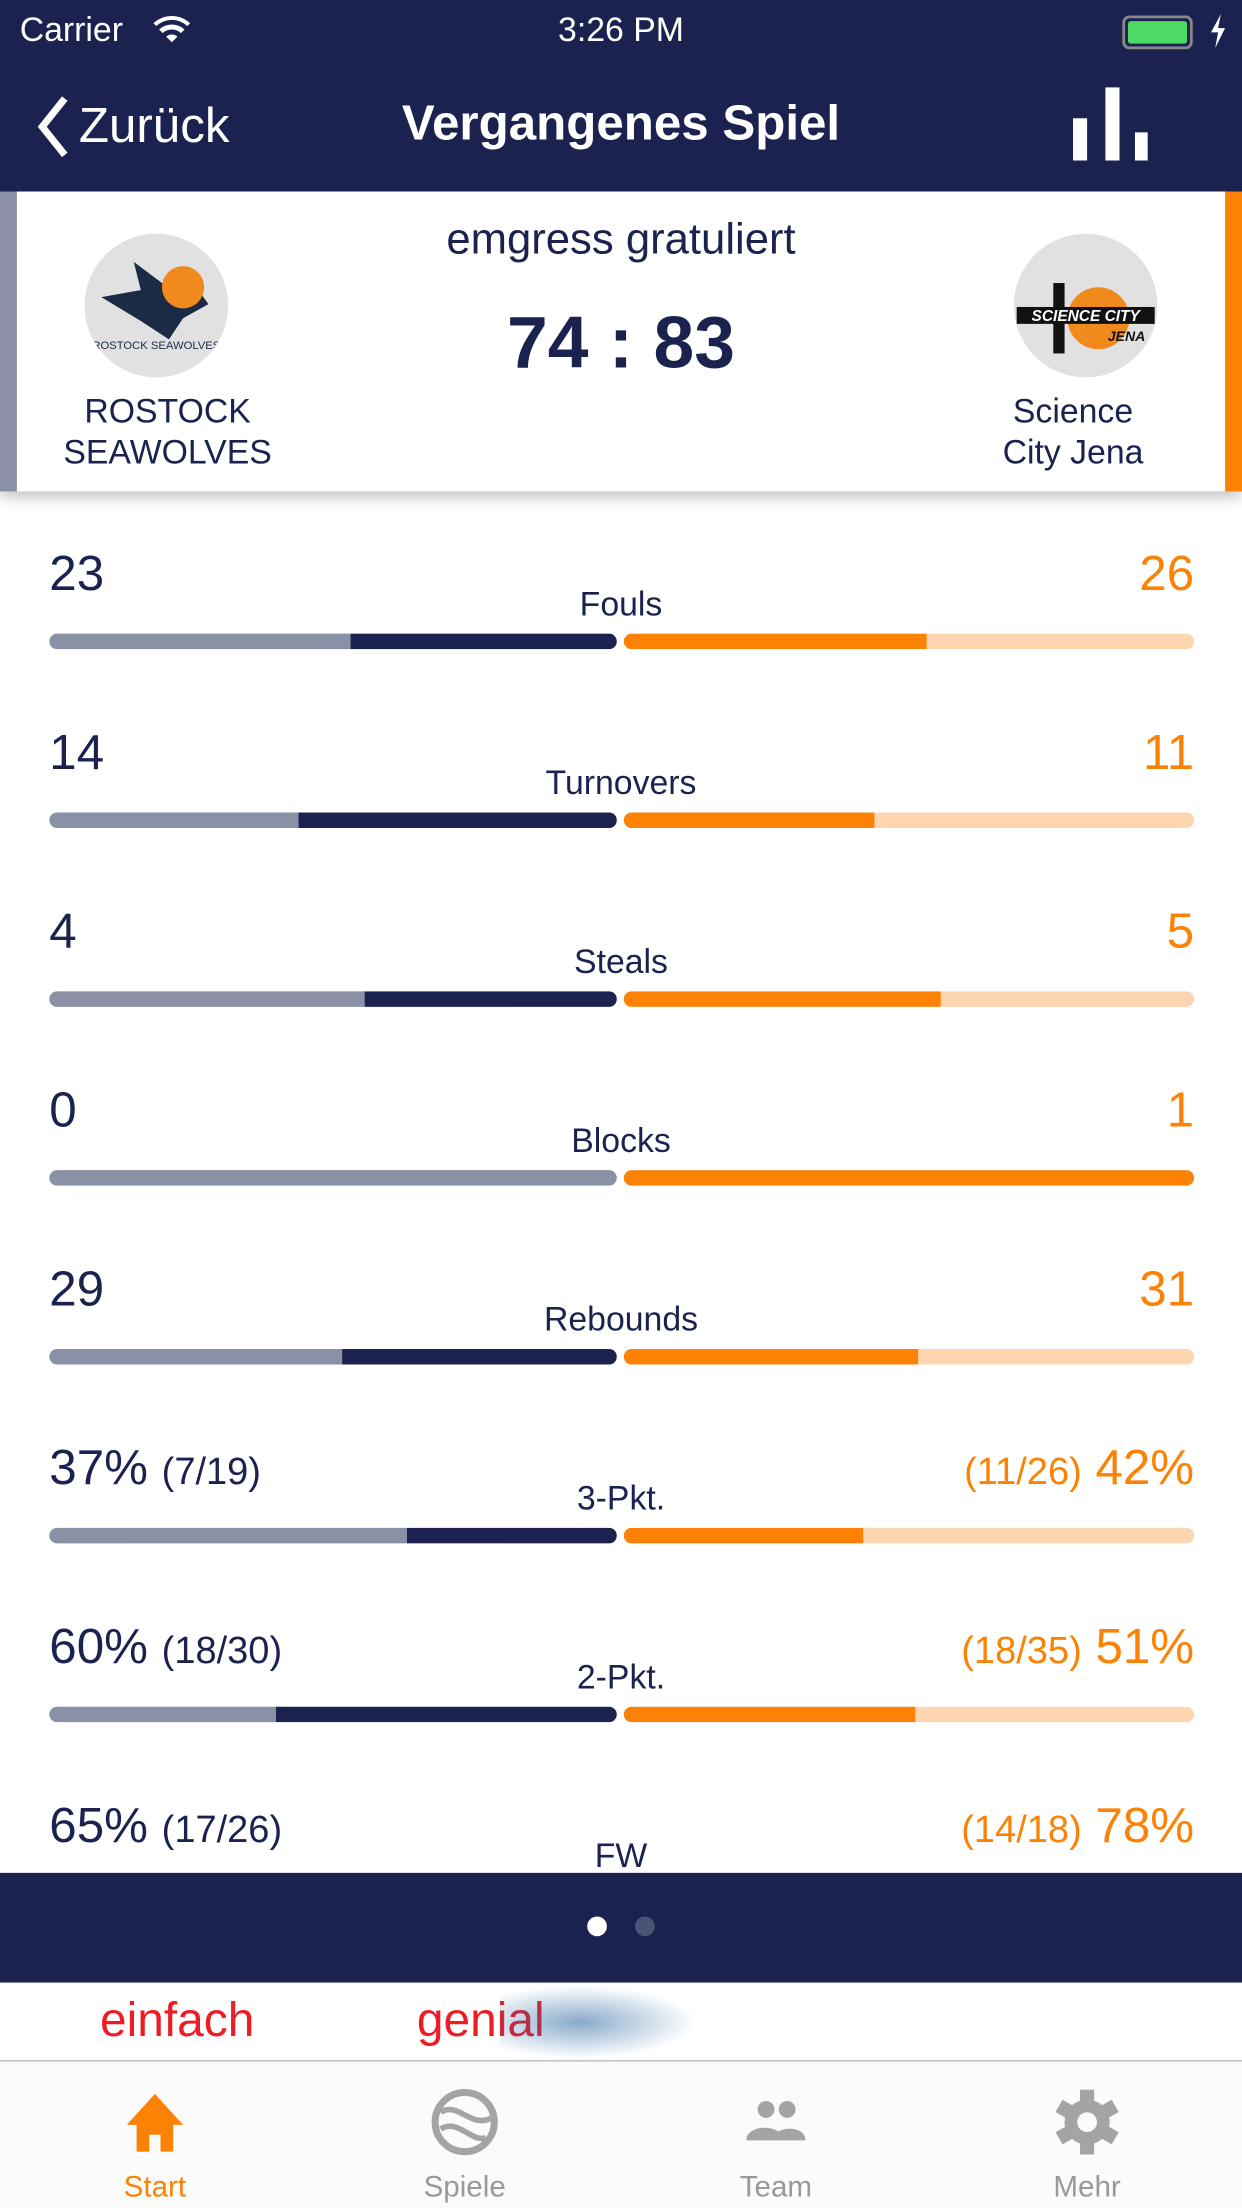 This screenshot has height=2208, width=1242. I want to click on top-bar: Carrier 3:26 PM Zurück Vergangenes Spiel, so click(621, 96).